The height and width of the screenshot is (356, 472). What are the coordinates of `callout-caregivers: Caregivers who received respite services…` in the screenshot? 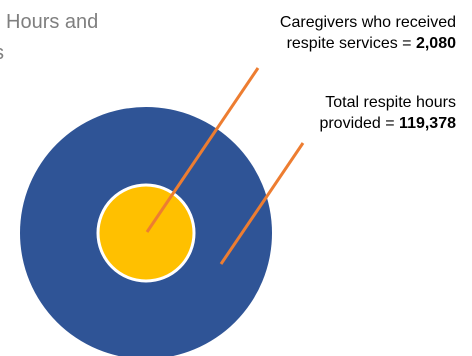 It's located at (368, 33).